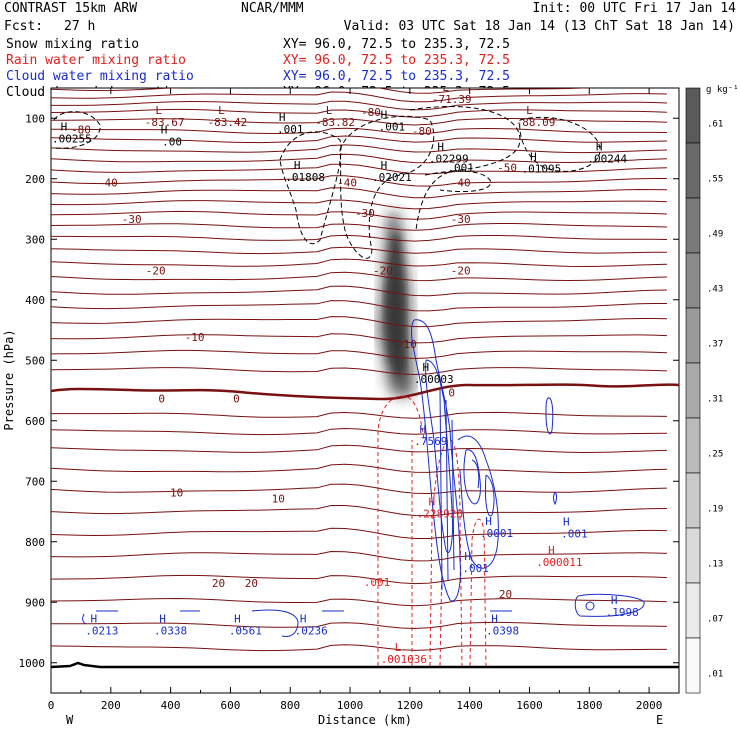 This screenshot has height=740, width=740. Describe the element at coordinates (622, 612) in the screenshot. I see `high-value: .1998` at that location.